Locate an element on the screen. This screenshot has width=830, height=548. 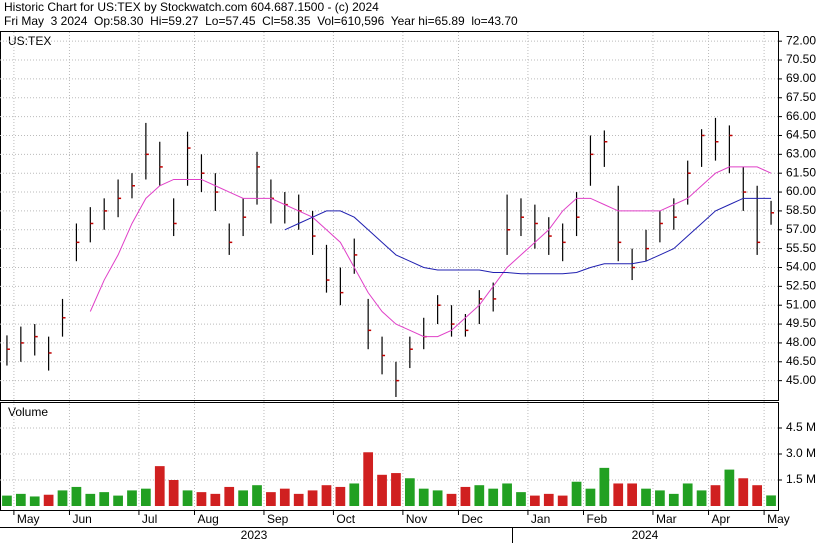
year-label: 2024 is located at coordinates (645, 535).